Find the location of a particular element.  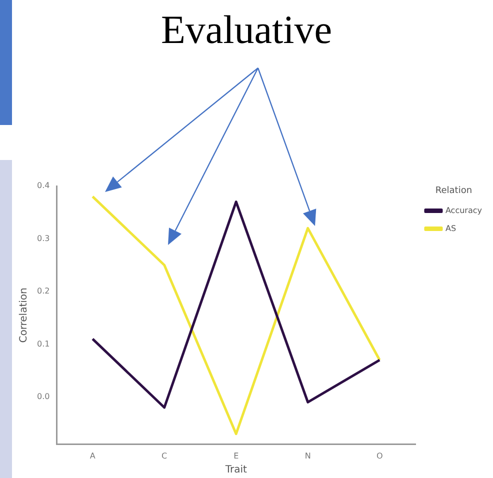

legend-title: Relation is located at coordinates (453, 191).